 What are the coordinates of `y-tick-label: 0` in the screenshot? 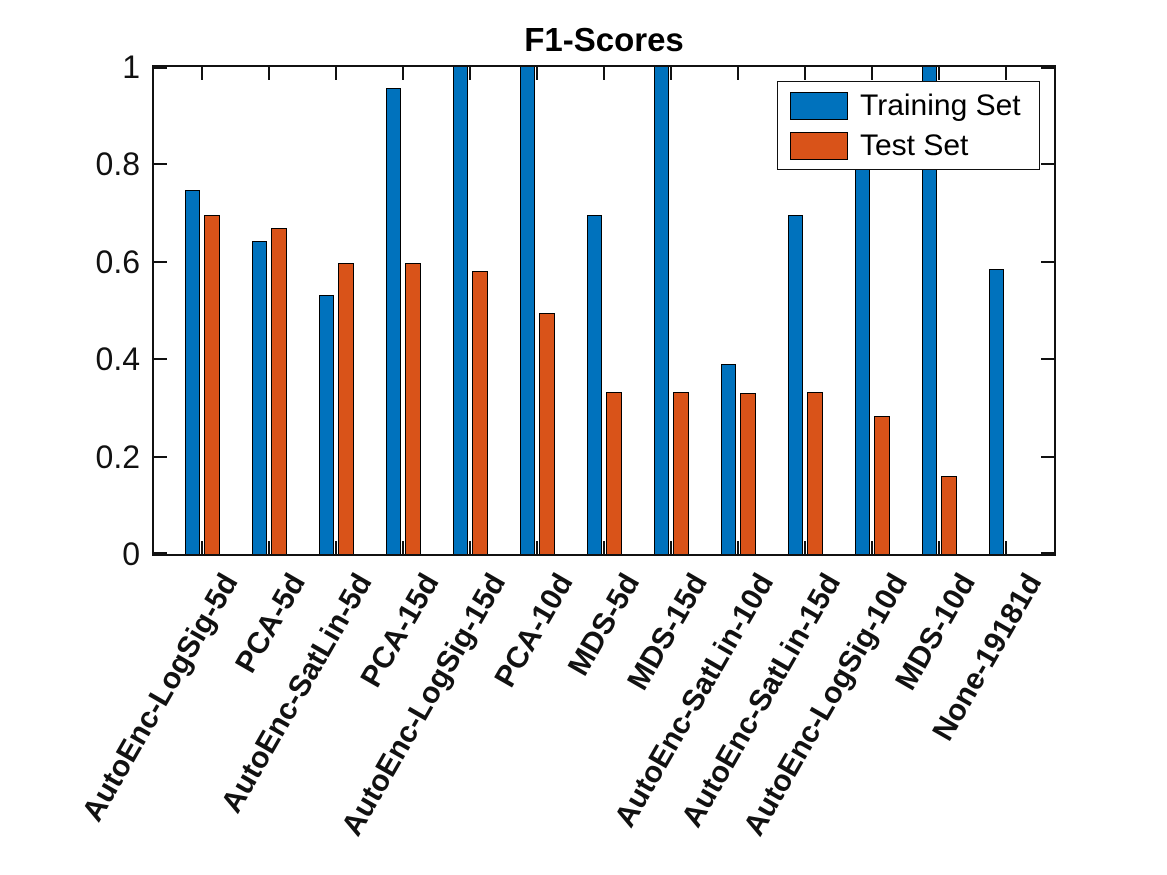 It's located at (131, 554).